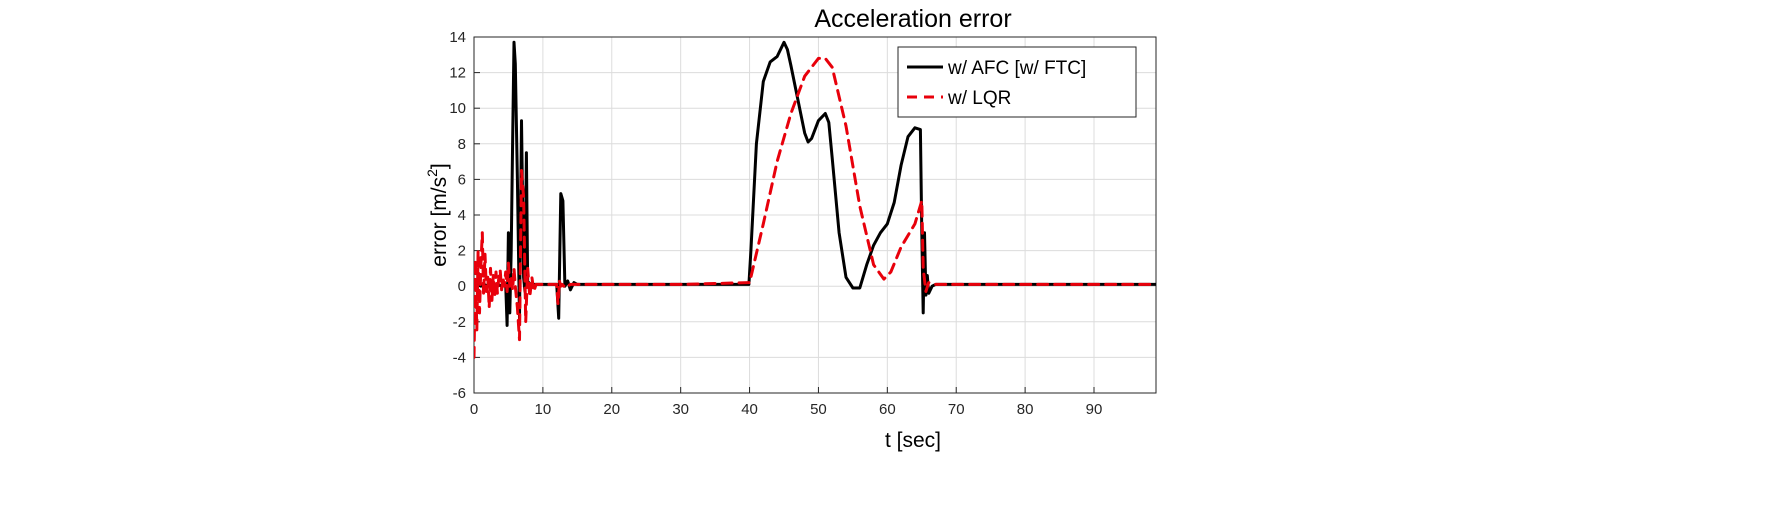  What do you see at coordinates (459, 393) in the screenshot?
I see `y-tick-label: -6` at bounding box center [459, 393].